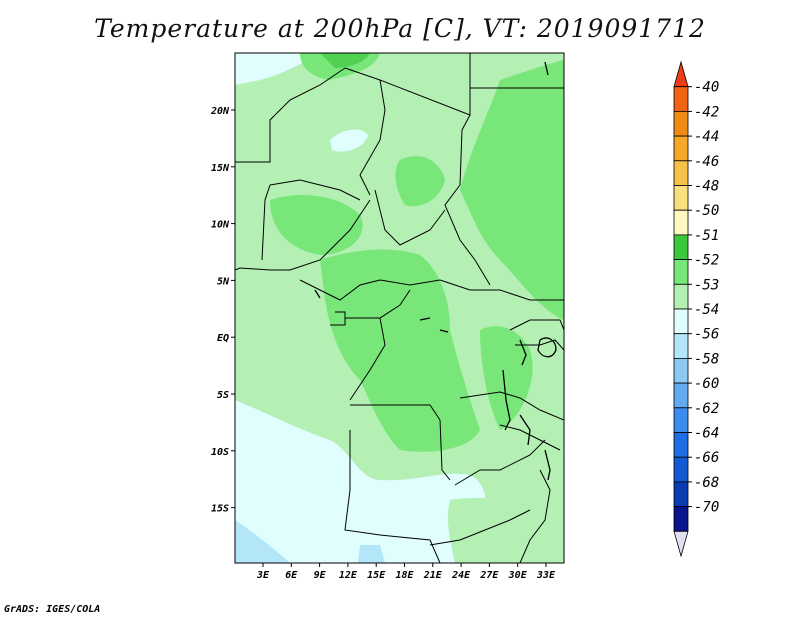 The image size is (800, 618). Describe the element at coordinates (360, 481) in the screenshot. I see `field-pale-cyan-south` at that location.